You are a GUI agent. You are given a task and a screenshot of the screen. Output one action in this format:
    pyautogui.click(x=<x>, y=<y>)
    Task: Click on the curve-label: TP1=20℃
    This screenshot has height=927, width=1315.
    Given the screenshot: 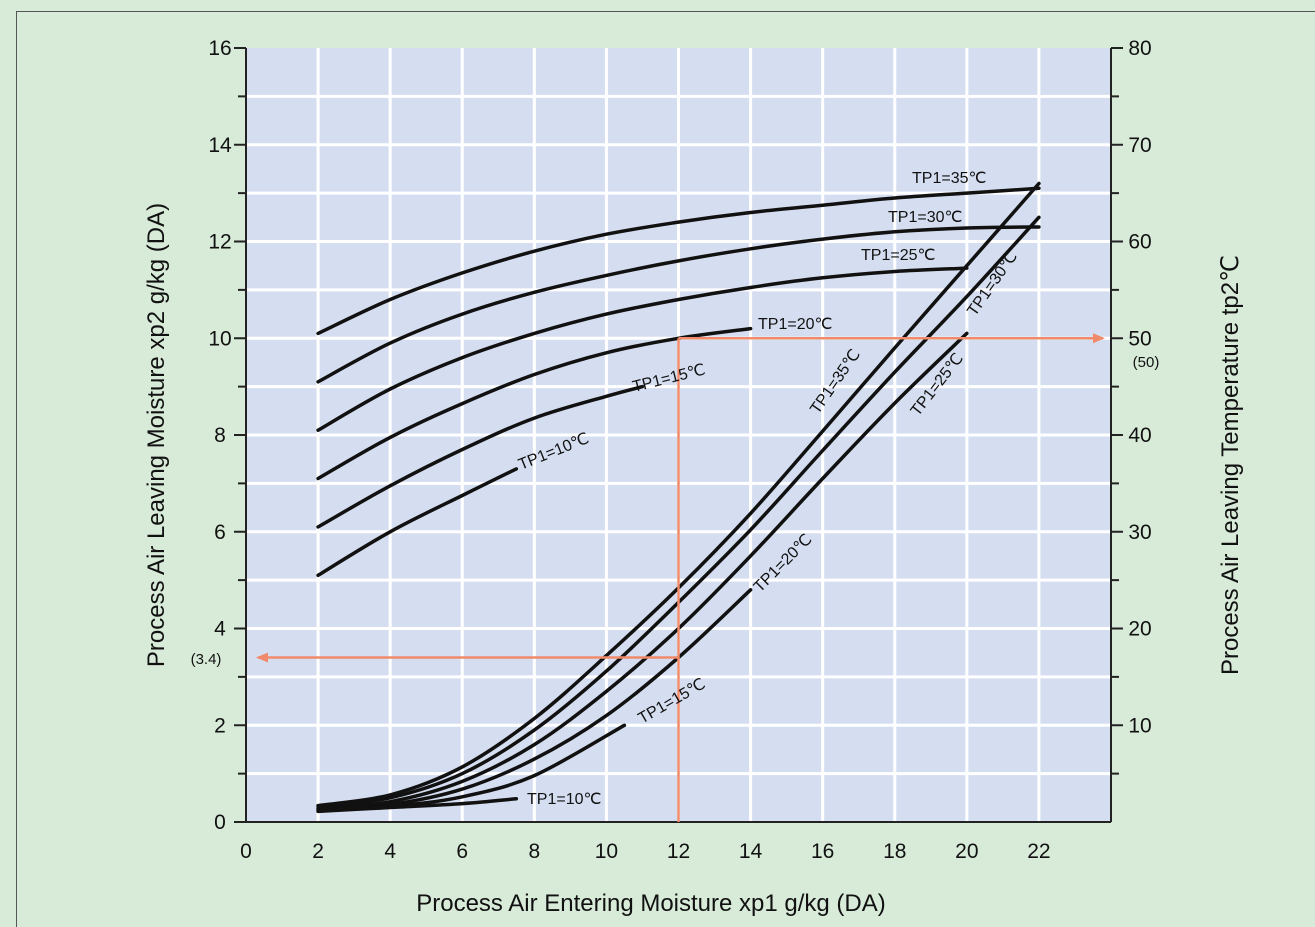 What is the action you would take?
    pyautogui.click(x=795, y=324)
    